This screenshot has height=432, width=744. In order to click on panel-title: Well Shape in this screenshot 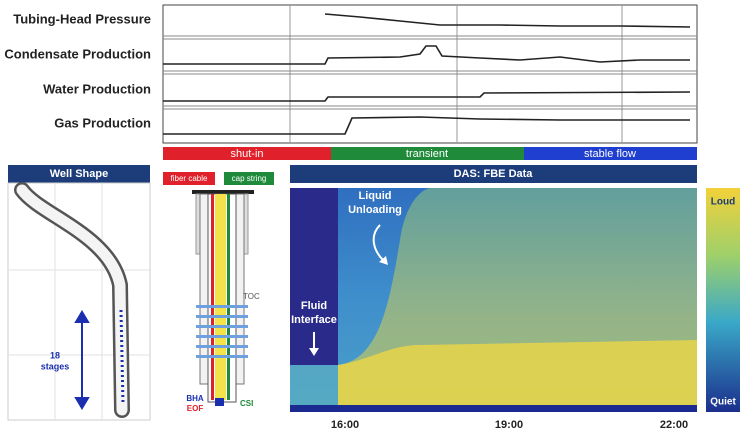, I will do `click(79, 174)`.